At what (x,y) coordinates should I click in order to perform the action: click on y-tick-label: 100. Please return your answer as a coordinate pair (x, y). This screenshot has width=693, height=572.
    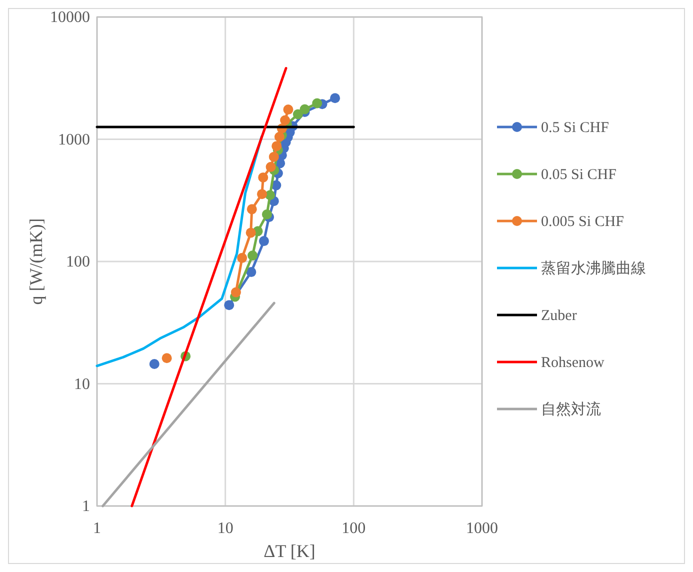
    Looking at the image, I should click on (78, 262).